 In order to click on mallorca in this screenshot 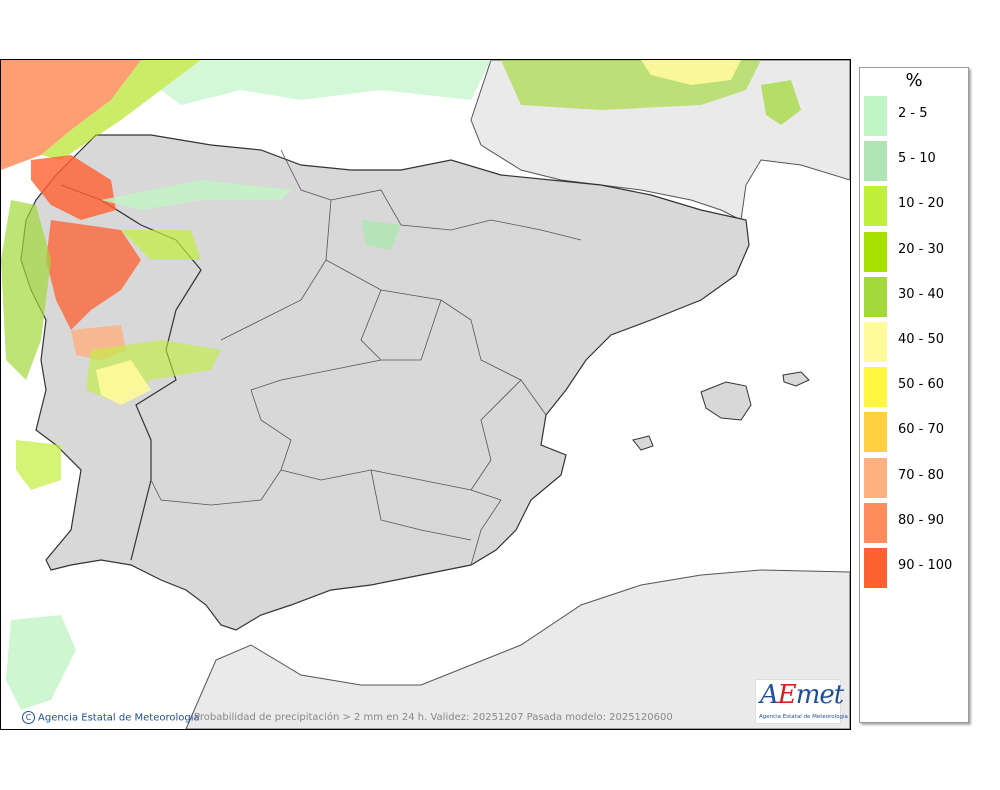, I will do `click(726, 401)`.